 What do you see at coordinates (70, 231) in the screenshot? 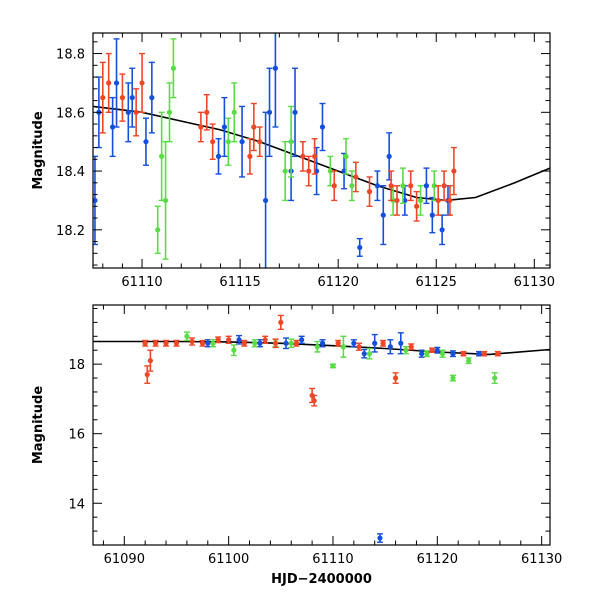
I see `y-tick-label: 18.2` at bounding box center [70, 231].